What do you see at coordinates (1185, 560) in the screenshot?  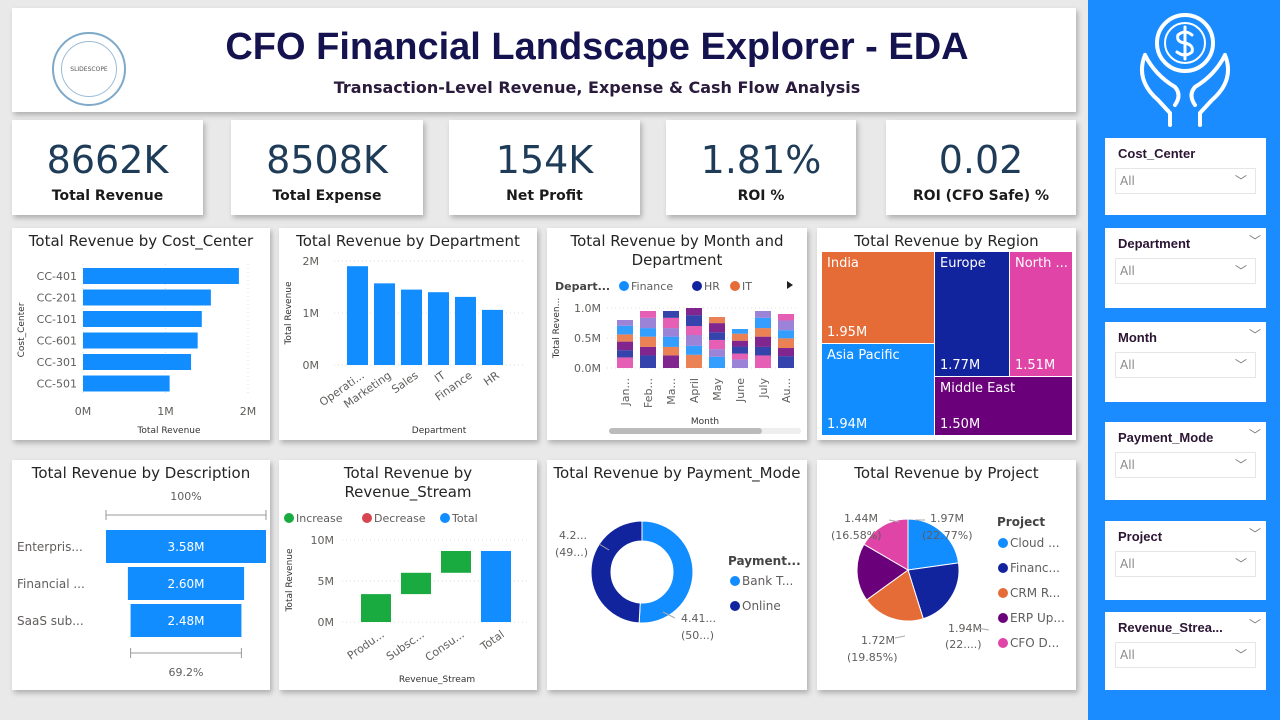 I see `slicer-project: Project ﹀ All ﹀` at bounding box center [1185, 560].